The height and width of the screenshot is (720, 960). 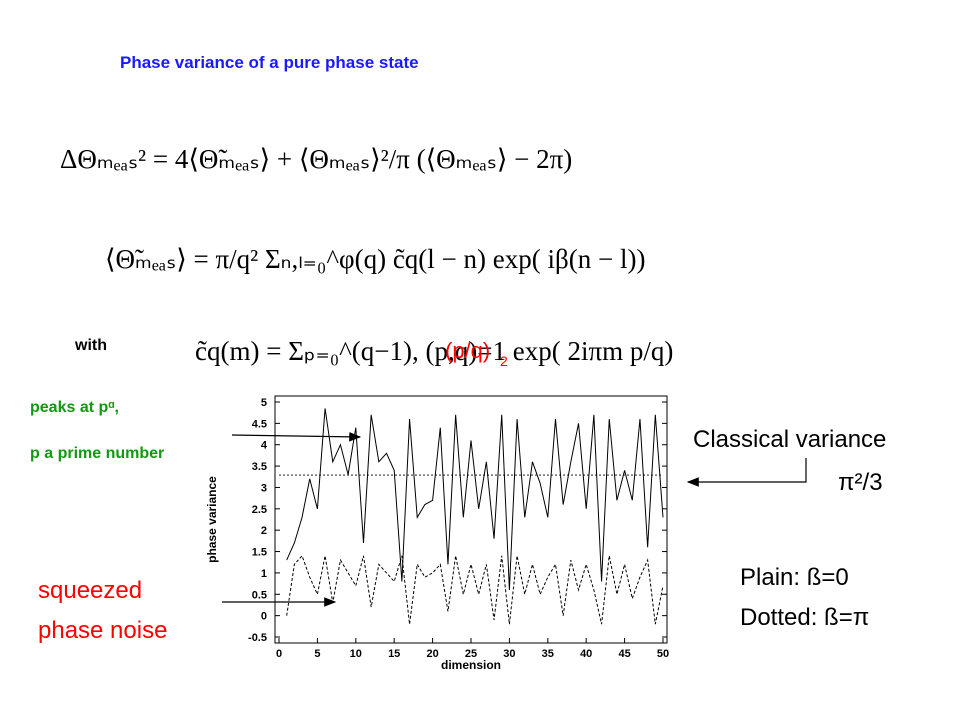 I want to click on x-tick-label: 5, so click(x=317, y=654).